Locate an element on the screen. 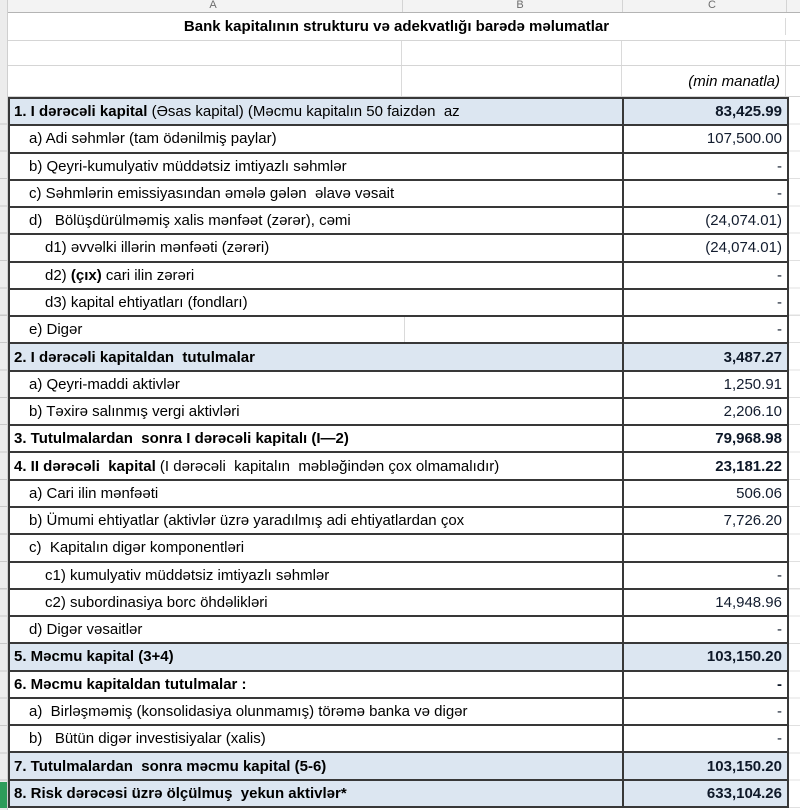 This screenshot has height=810, width=800. column-header-a: A is located at coordinates (213, 5).